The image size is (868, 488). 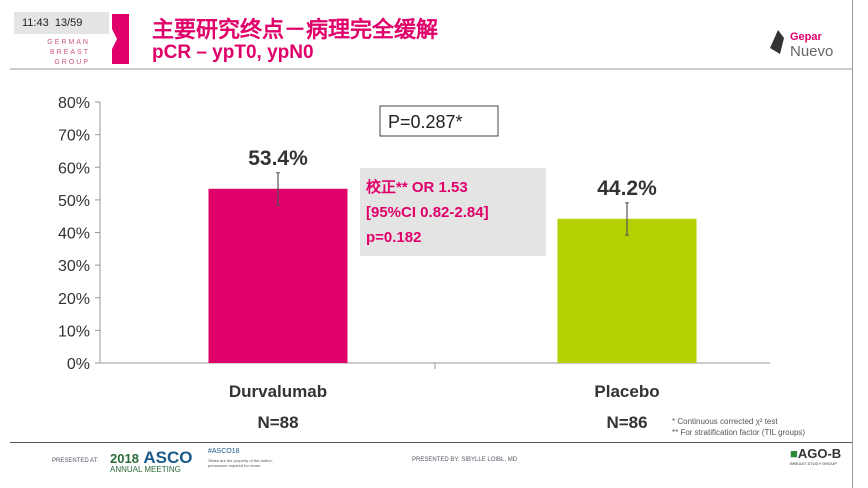 What do you see at coordinates (74, 136) in the screenshot?
I see `y-tick-label: 70%` at bounding box center [74, 136].